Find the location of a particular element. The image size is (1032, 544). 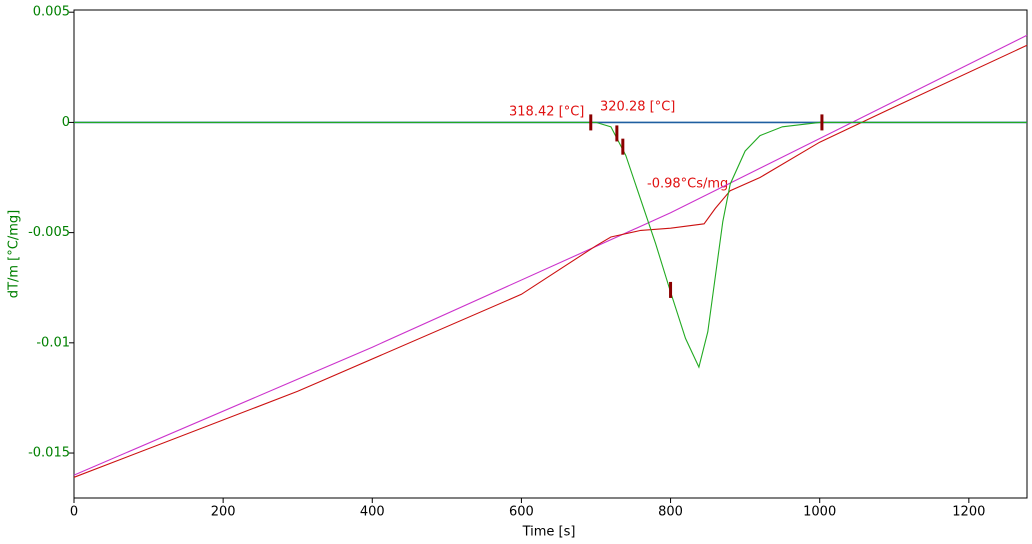

annotation: 320.28 [°C] is located at coordinates (637, 107).